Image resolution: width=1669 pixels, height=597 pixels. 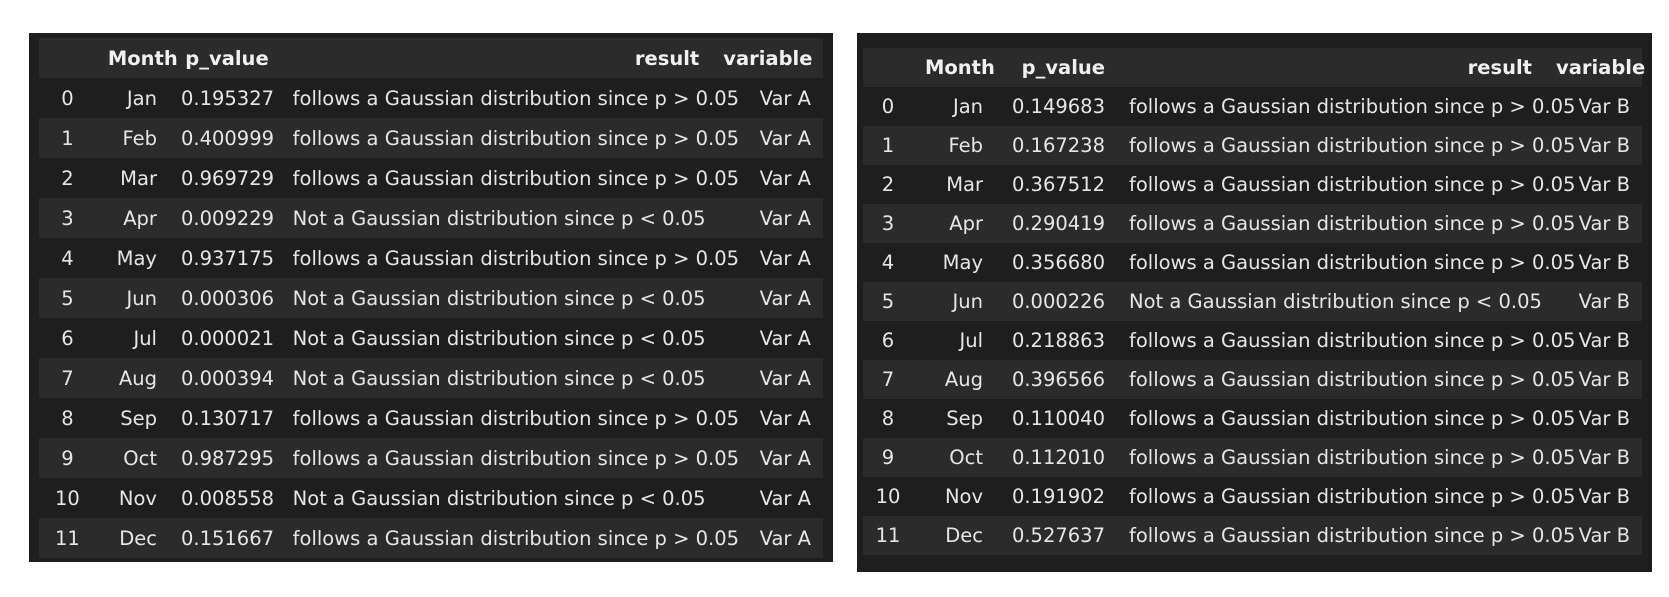 What do you see at coordinates (1058, 457) in the screenshot?
I see `p-value-cell: 0.112010` at bounding box center [1058, 457].